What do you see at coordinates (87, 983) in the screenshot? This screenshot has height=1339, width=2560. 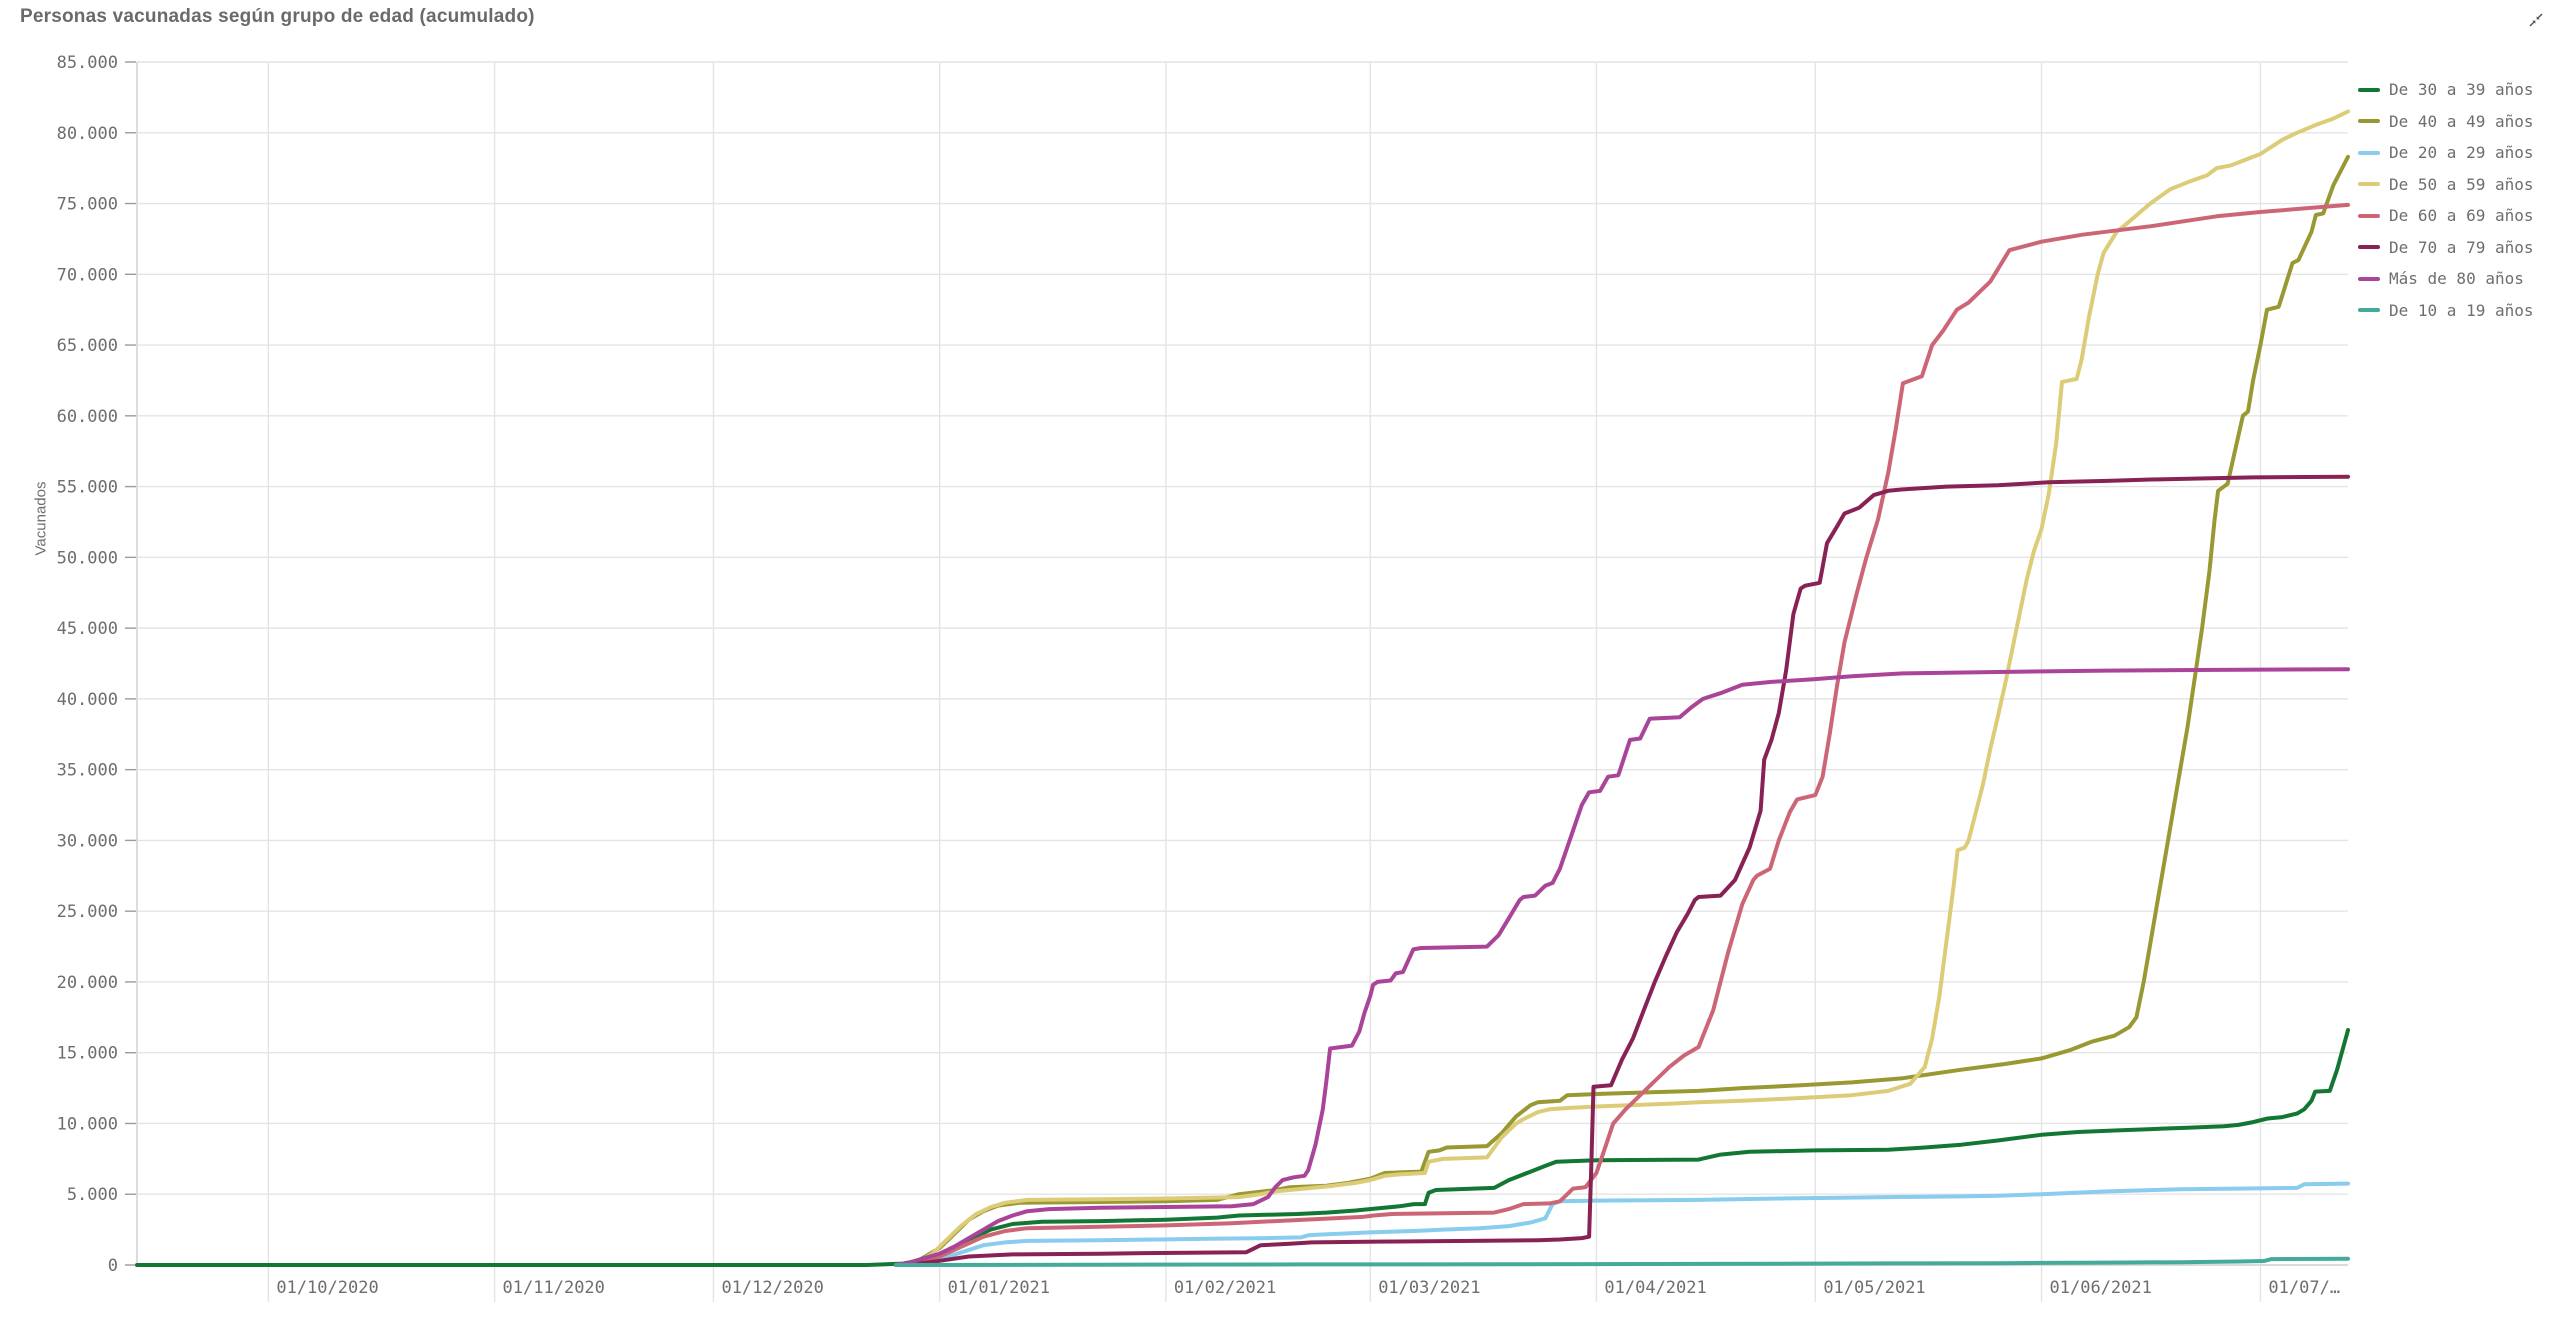 I see `y-tick-label: 20.000` at bounding box center [87, 983].